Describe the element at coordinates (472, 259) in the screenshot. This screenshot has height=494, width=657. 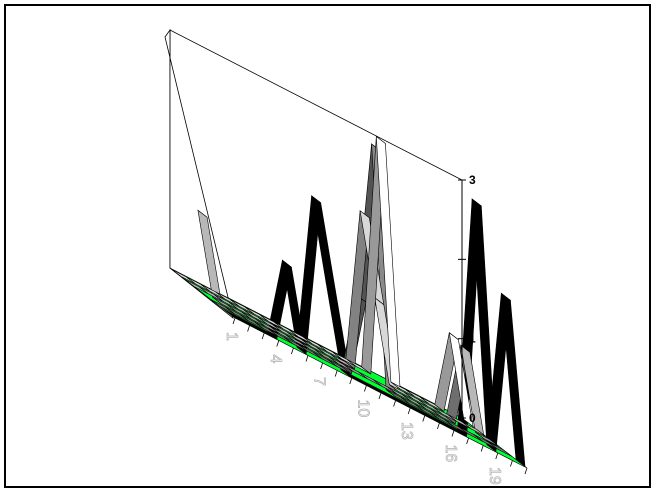
I see `y-tick-label: 2` at that location.